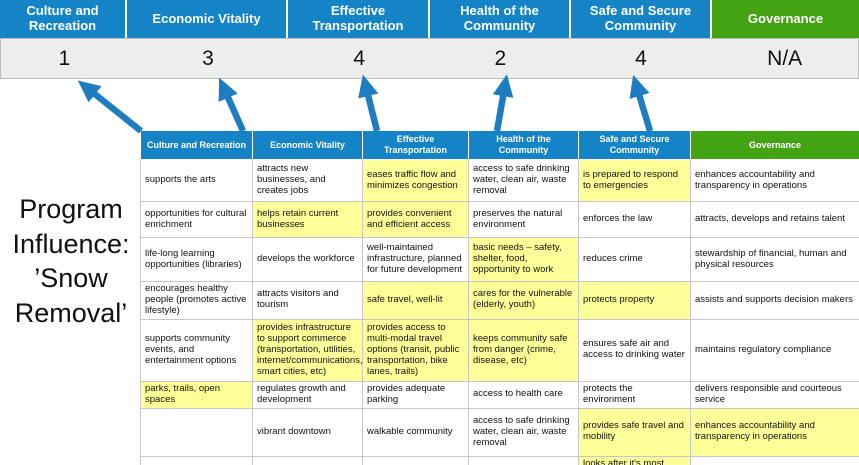  I want to click on score-economic-vitality: 3, so click(208, 58).